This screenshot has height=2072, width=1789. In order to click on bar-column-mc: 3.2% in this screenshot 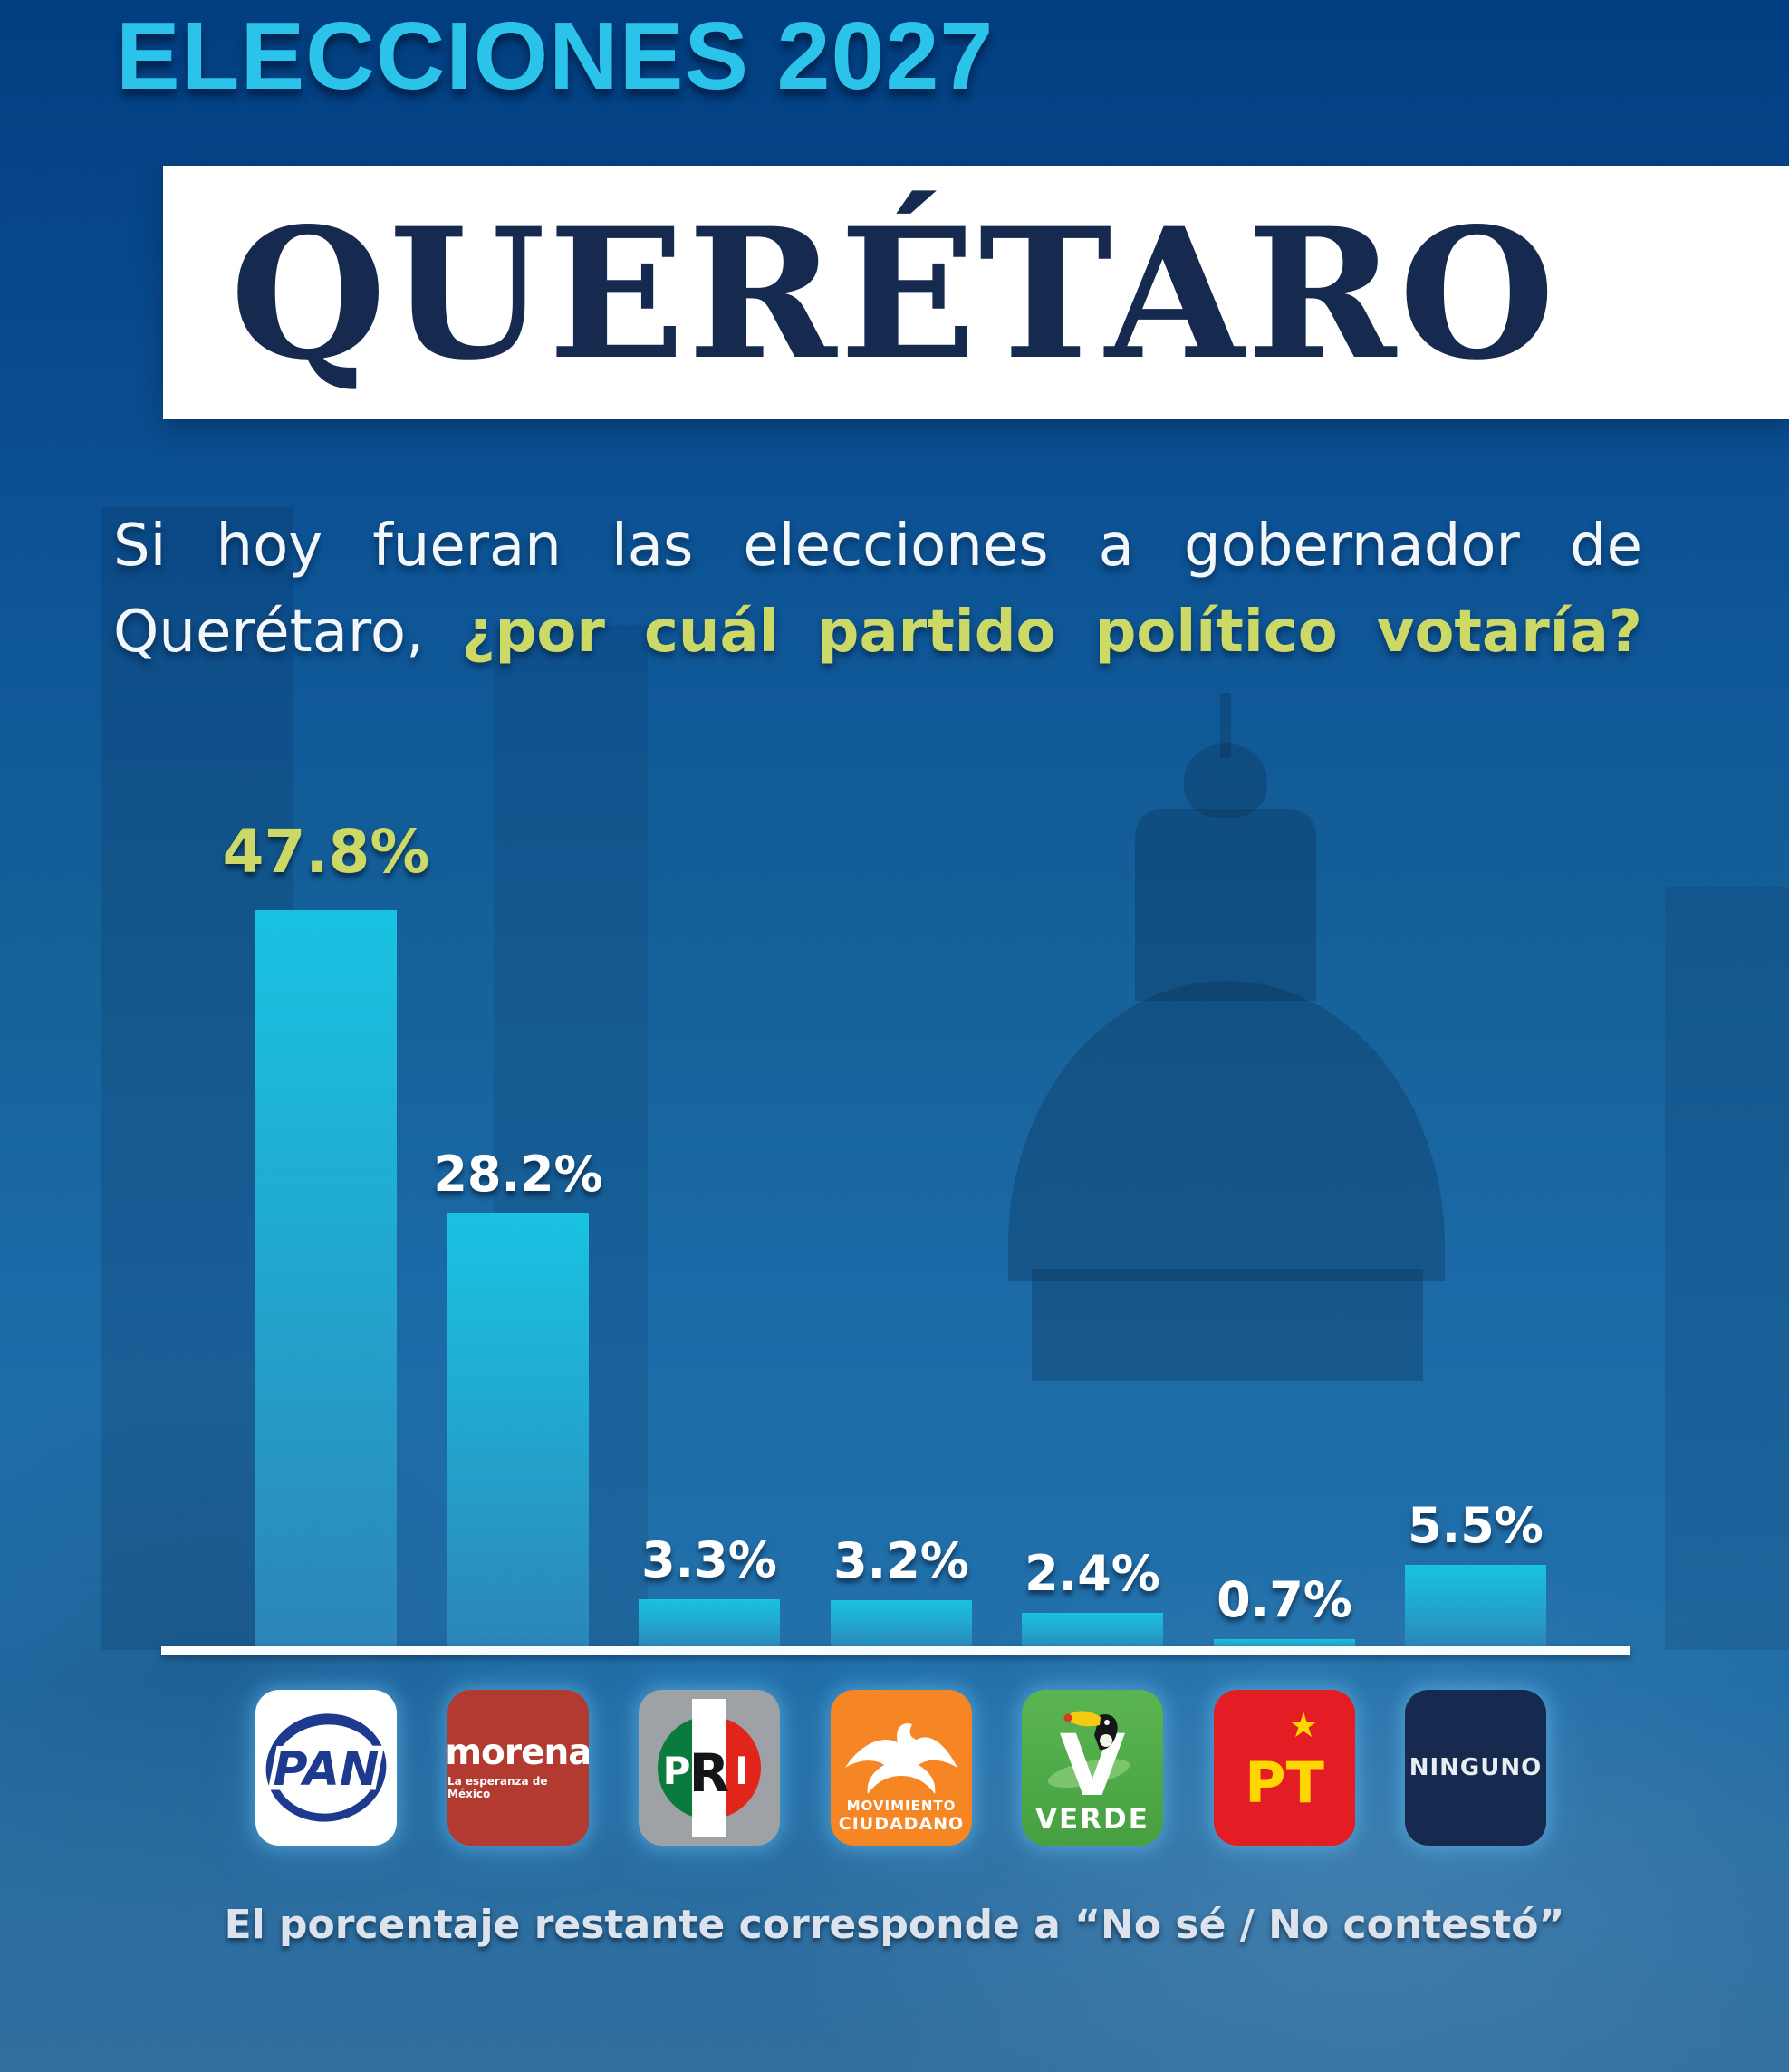, I will do `click(901, 1591)`.